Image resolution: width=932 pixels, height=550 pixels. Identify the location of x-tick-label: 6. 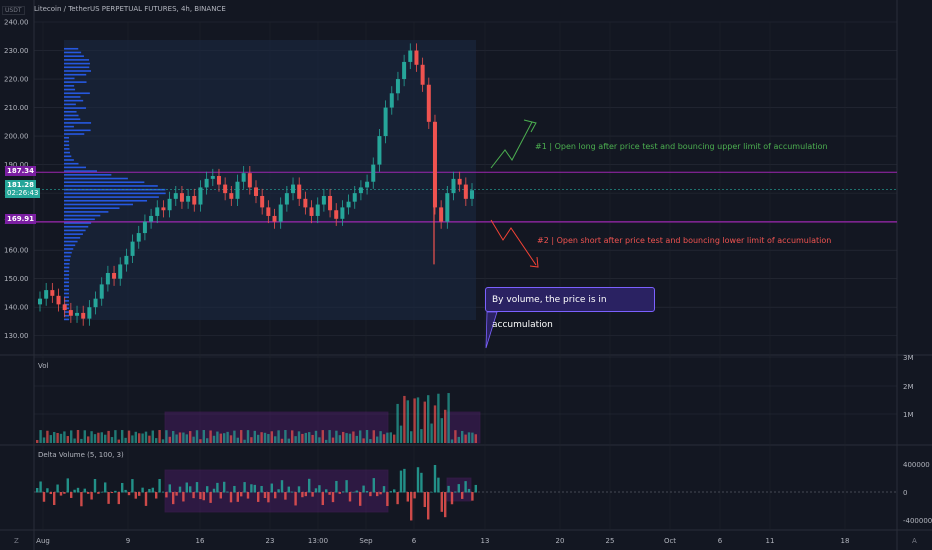
(720, 541).